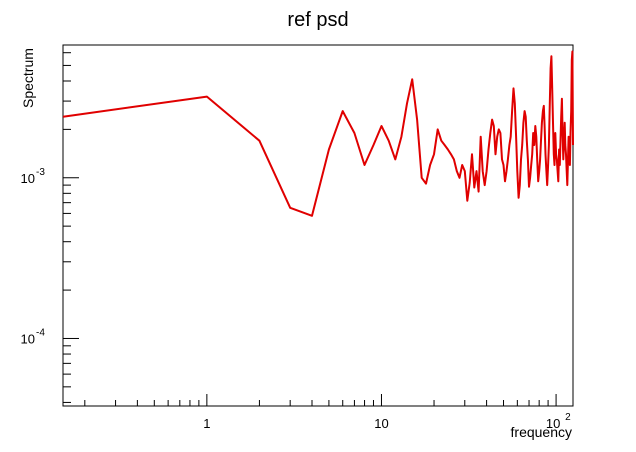 This screenshot has width=636, height=452. Describe the element at coordinates (206, 423) in the screenshot. I see `x-tick-label: 1` at that location.